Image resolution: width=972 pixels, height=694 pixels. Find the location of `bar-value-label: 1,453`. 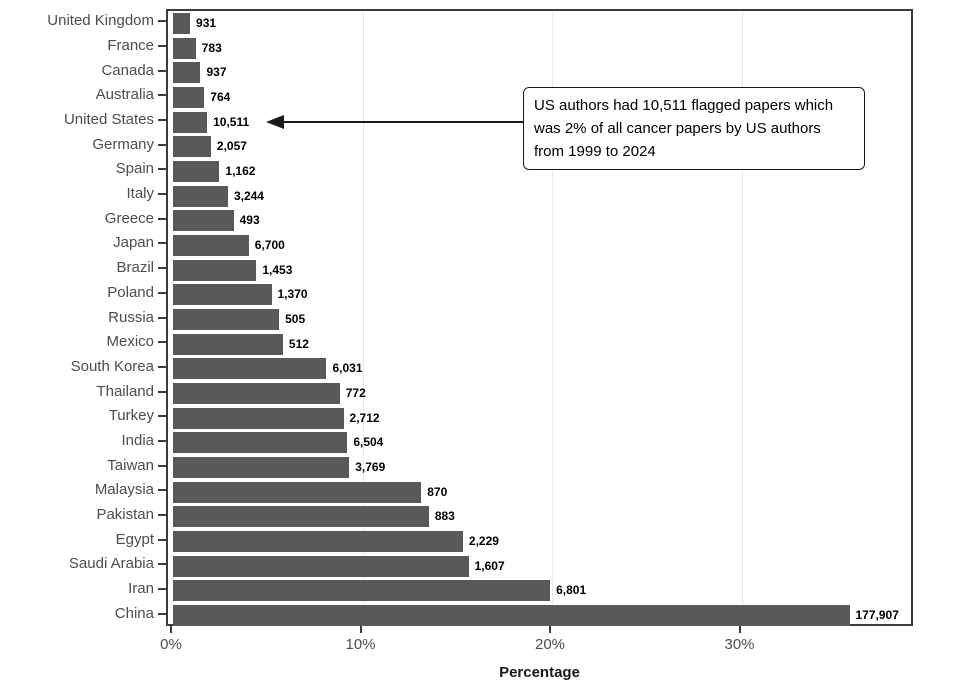

bar-value-label: 1,453 is located at coordinates (277, 269).